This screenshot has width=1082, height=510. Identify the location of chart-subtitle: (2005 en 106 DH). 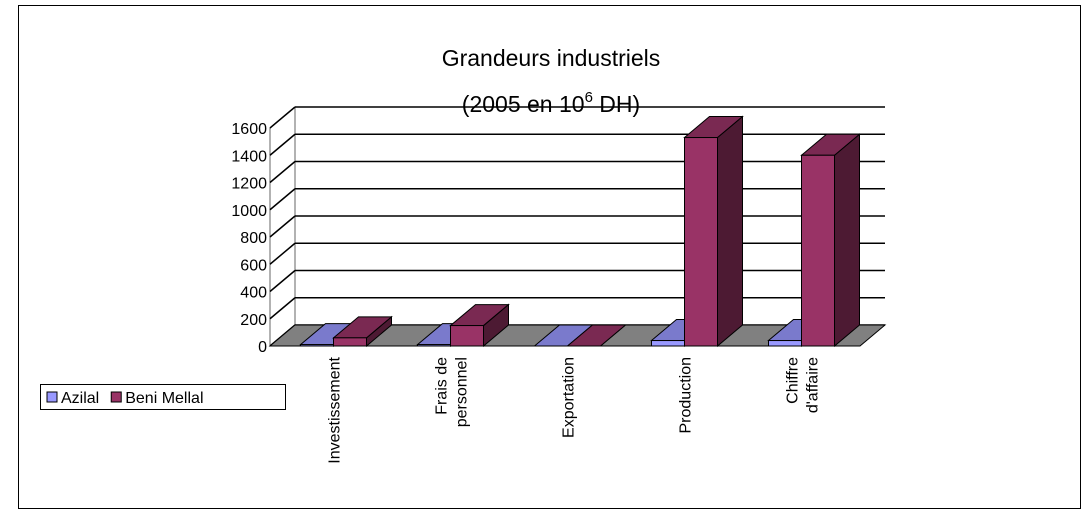
(551, 103).